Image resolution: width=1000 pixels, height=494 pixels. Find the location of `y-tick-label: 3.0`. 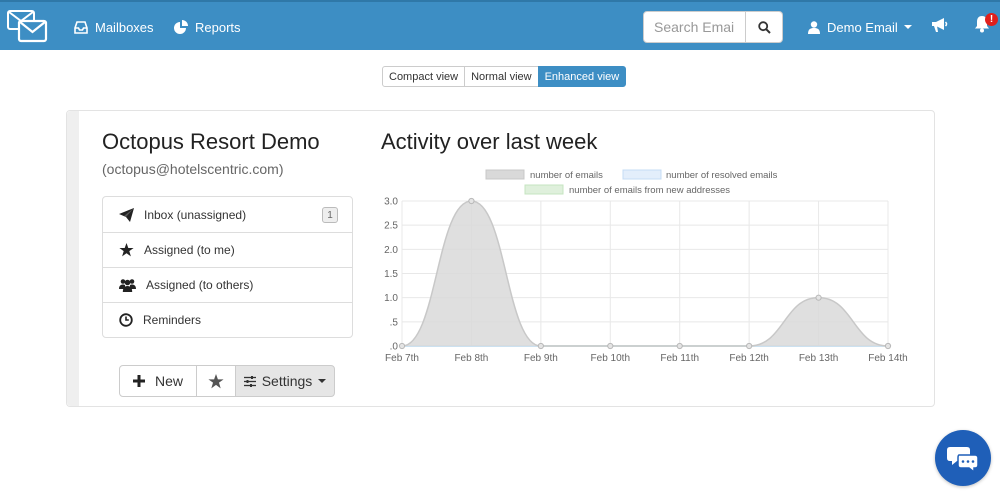

y-tick-label: 3.0 is located at coordinates (391, 202).